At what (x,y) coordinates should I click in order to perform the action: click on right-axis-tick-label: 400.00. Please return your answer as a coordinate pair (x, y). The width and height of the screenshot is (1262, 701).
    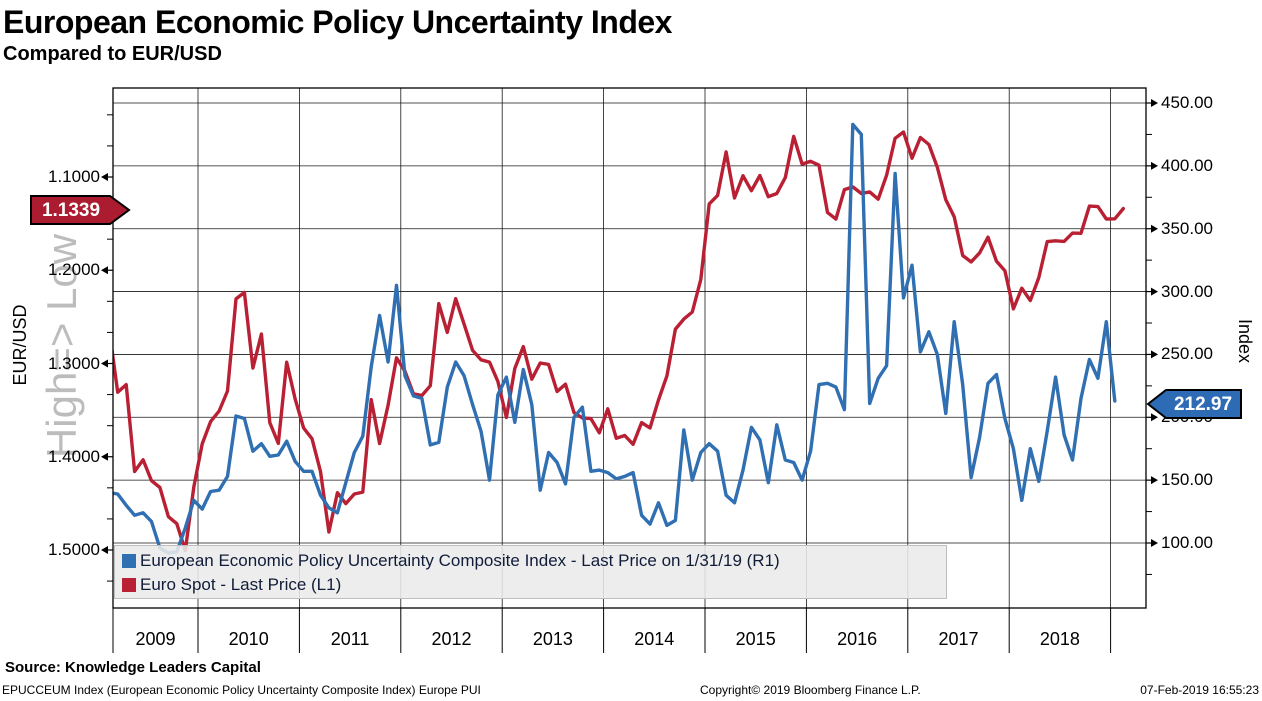
    Looking at the image, I should click on (1187, 165).